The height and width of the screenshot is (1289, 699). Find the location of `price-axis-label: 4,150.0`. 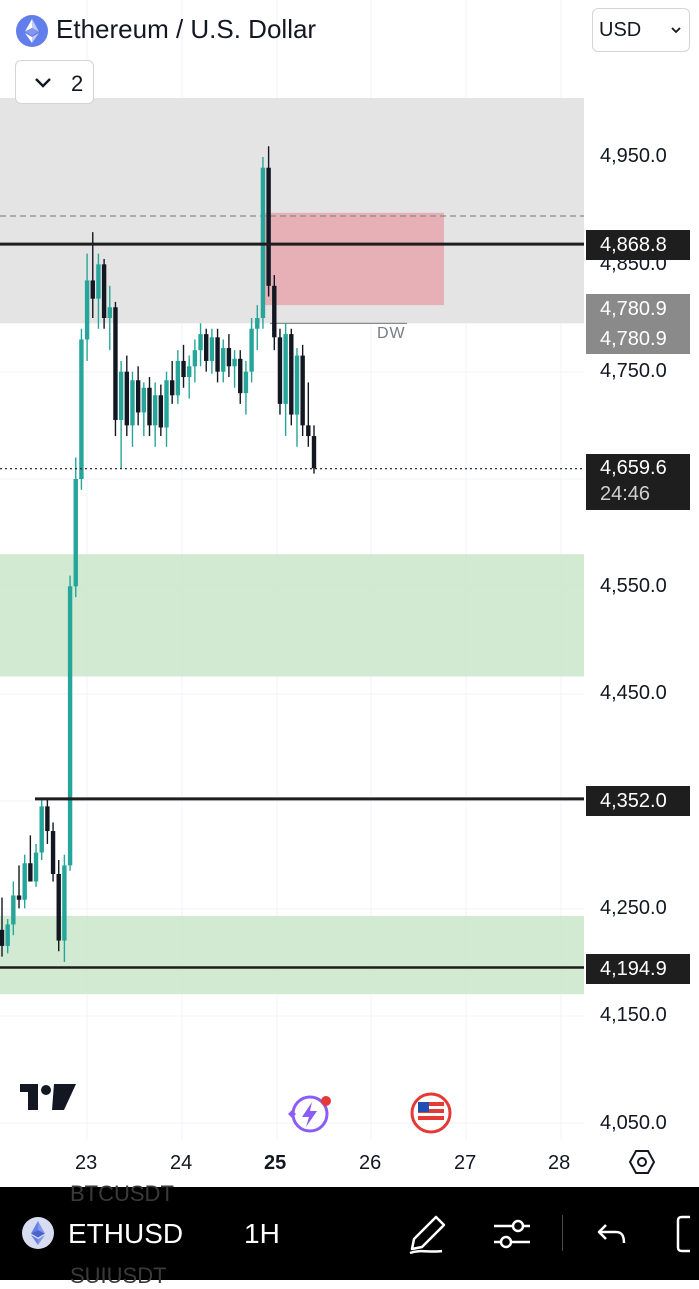

price-axis-label: 4,150.0 is located at coordinates (633, 1015).